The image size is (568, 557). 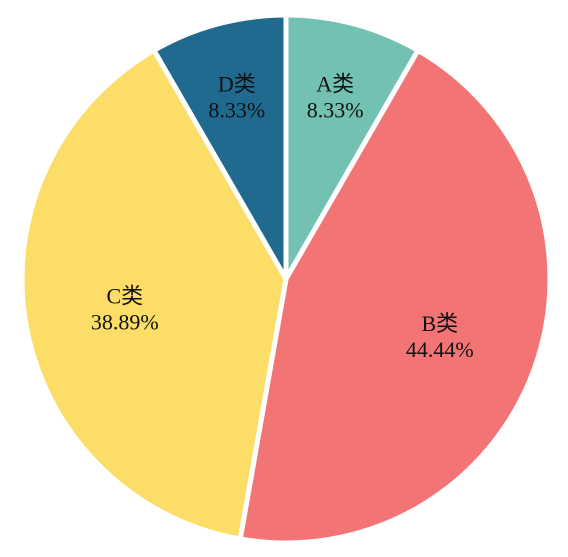 I want to click on slice-percent-label: 38.89%, so click(x=125, y=321).